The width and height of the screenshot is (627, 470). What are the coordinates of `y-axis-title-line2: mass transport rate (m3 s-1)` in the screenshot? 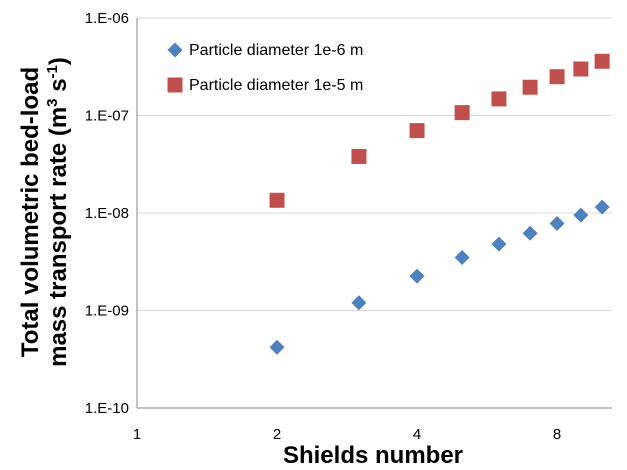 It's located at (58, 212).